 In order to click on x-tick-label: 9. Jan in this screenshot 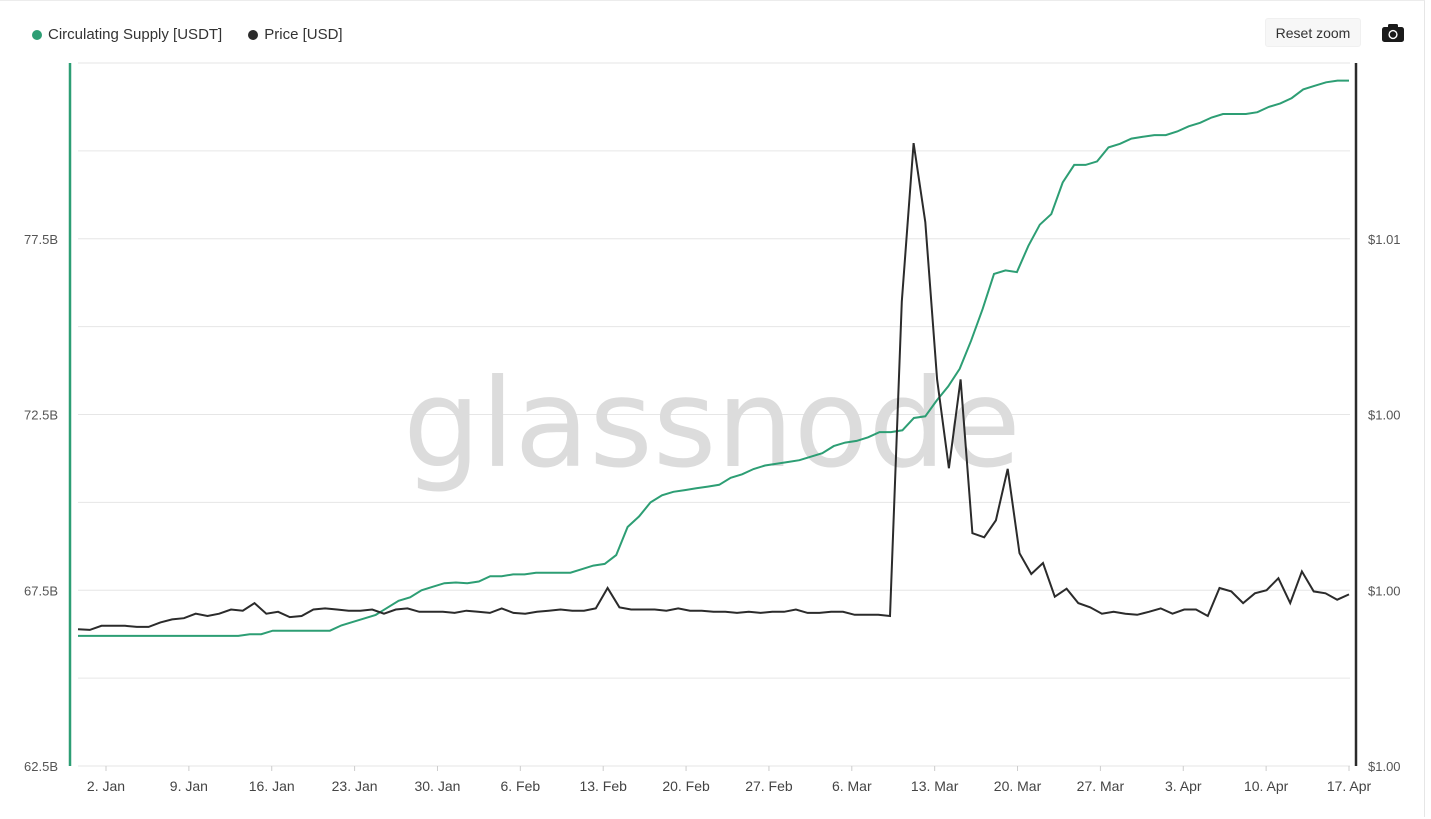, I will do `click(189, 786)`.